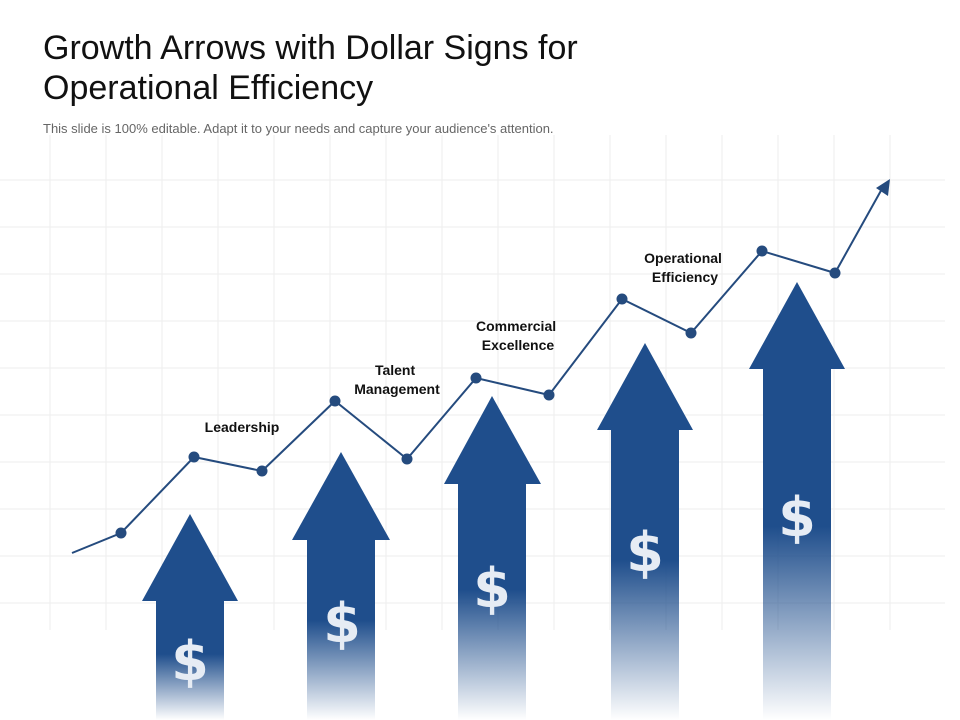  I want to click on milestone-label-line-1: Talent, so click(395, 370).